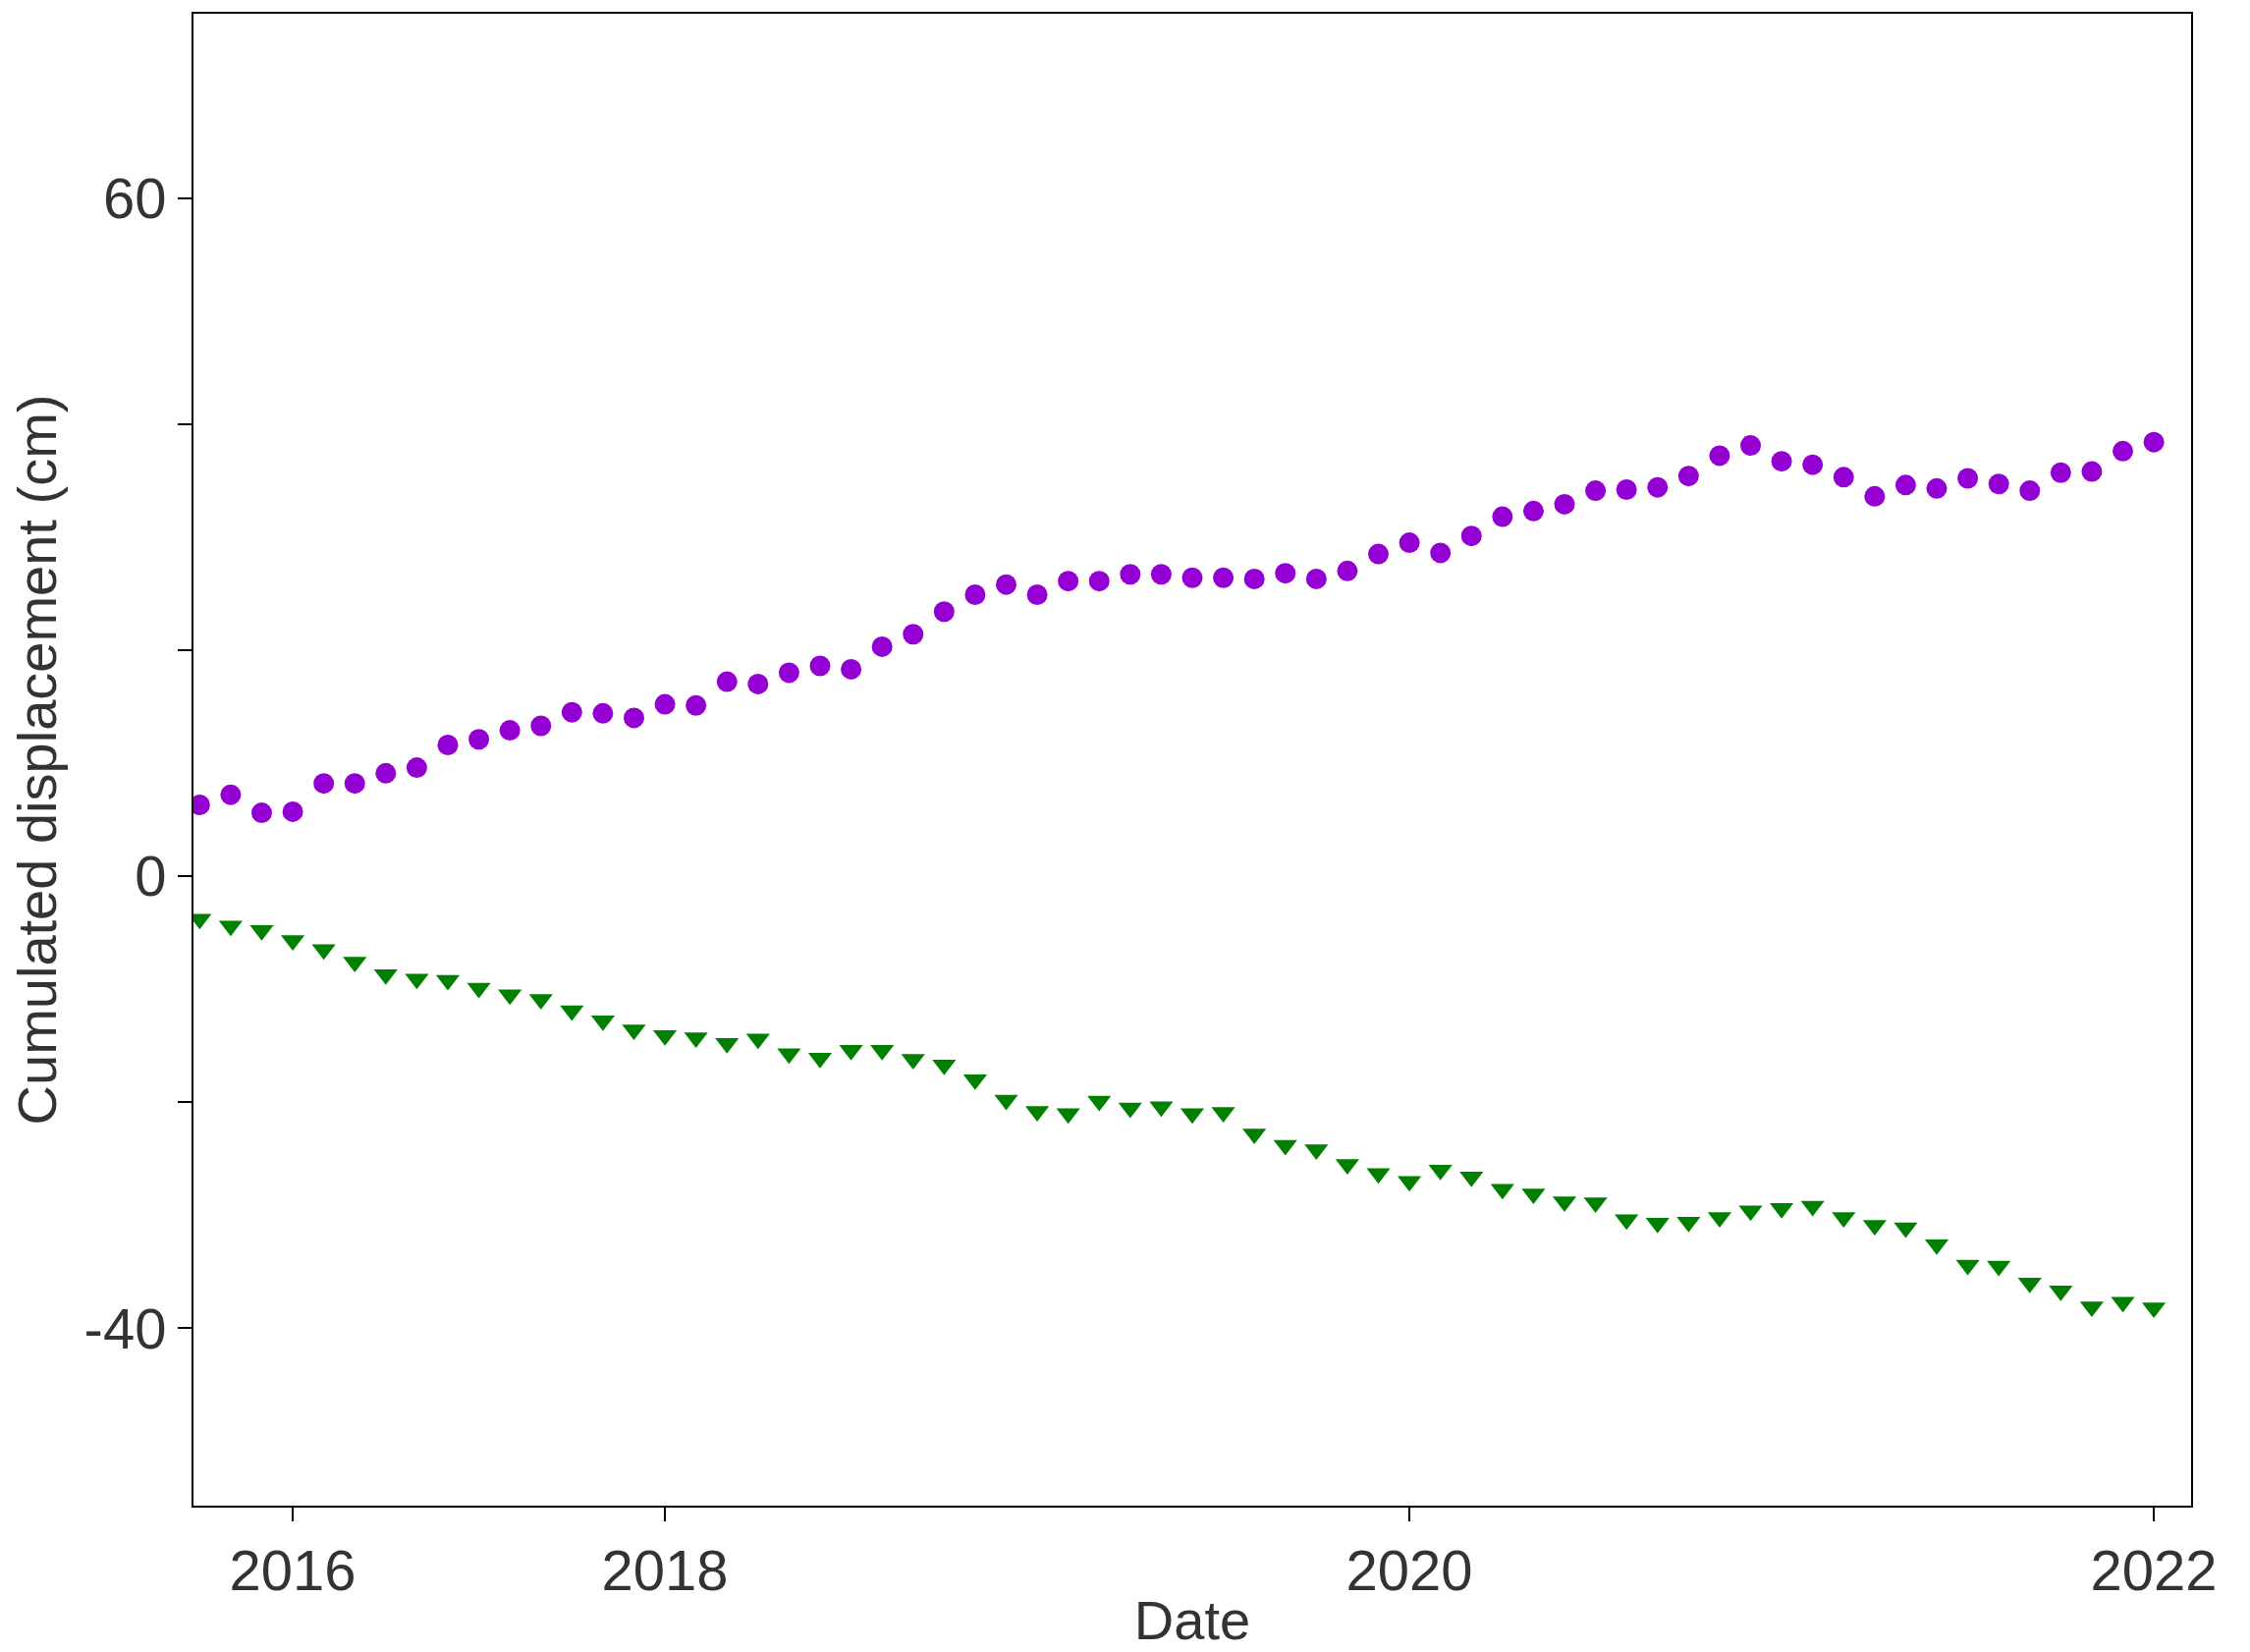 This screenshot has height=1652, width=2250. I want to click on y-axis-title: Cumulated displacement (cm), so click(36, 760).